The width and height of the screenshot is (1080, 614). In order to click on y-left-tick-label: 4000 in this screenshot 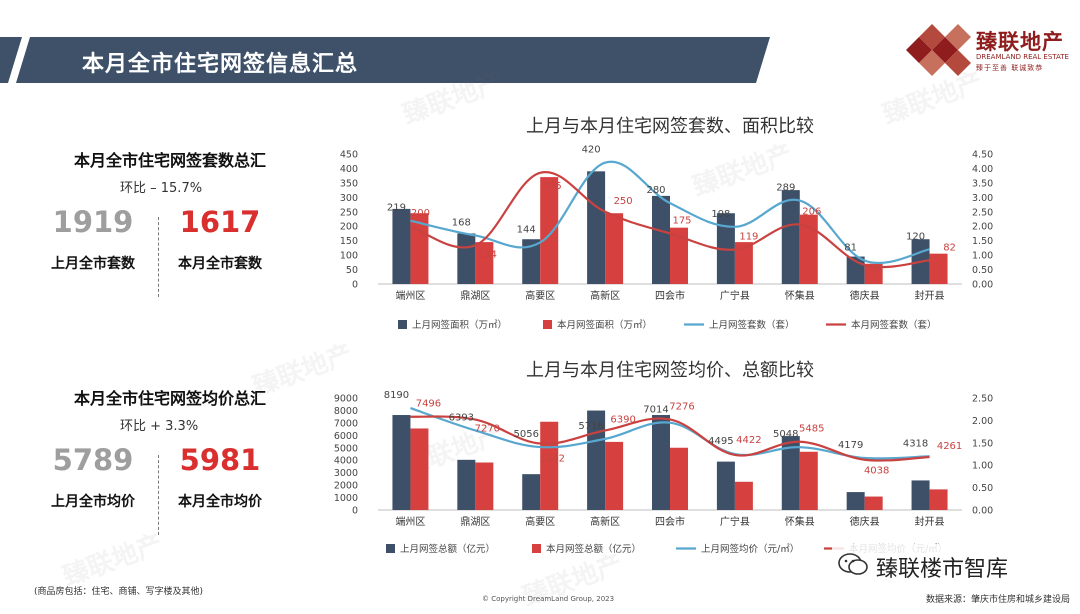, I will do `click(346, 461)`.